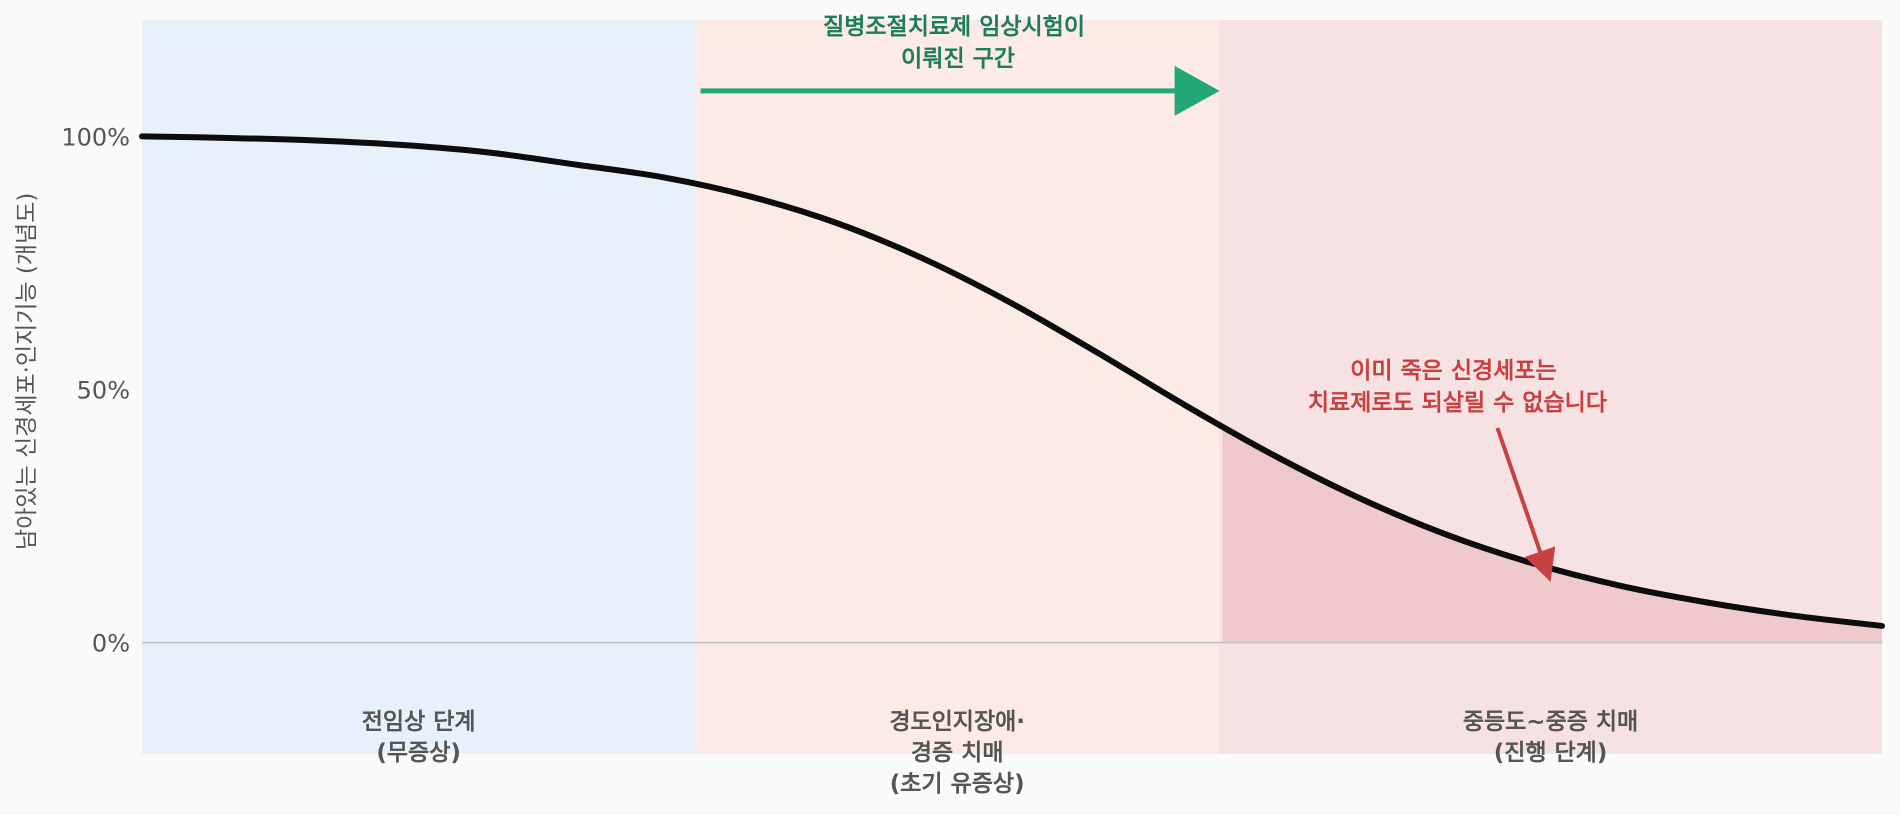  I want to click on phase-label-3-line-2: (진행 단계), so click(1551, 753).